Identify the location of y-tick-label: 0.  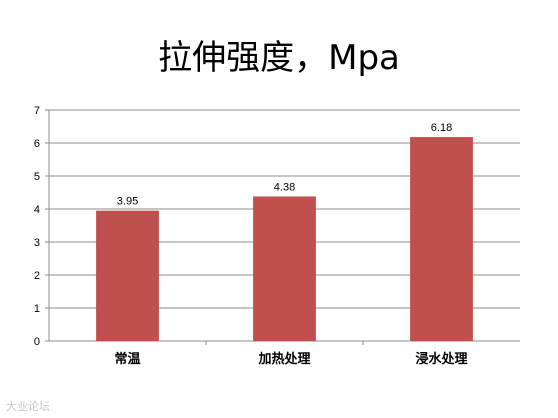
(37, 342).